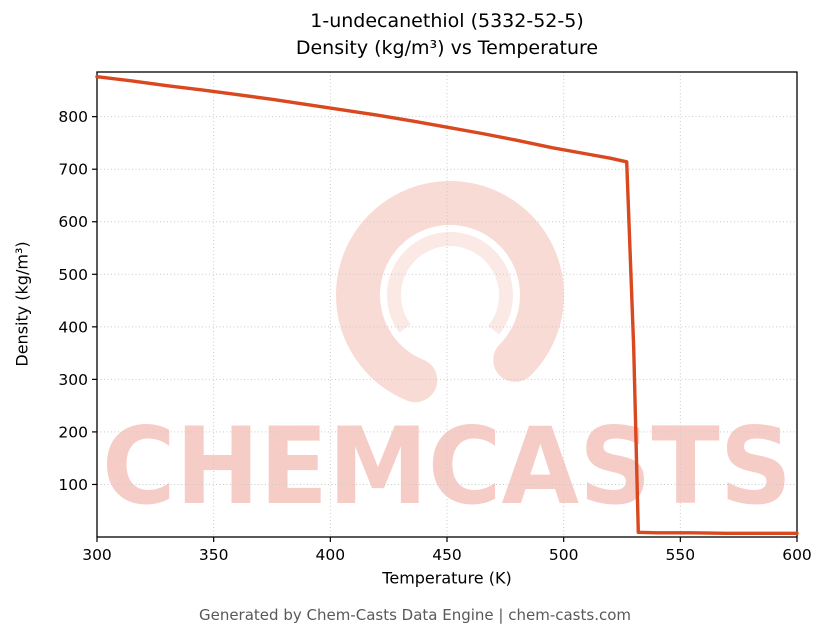 This screenshot has height=644, width=830. What do you see at coordinates (447, 555) in the screenshot?
I see `x-tick-label: 450` at bounding box center [447, 555].